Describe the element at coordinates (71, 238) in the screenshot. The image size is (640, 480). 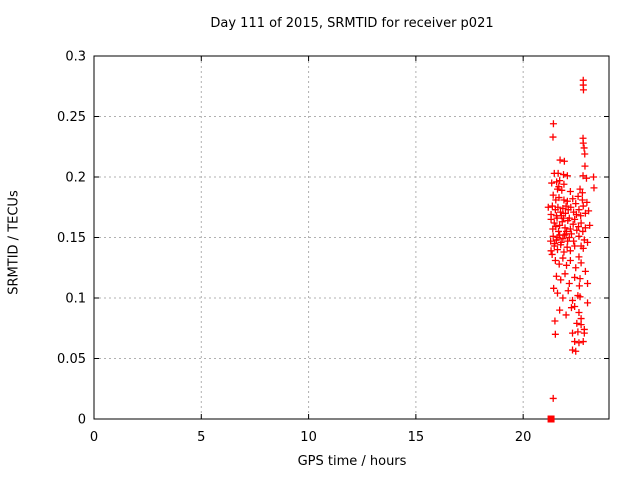
I see `y-tick-label: 0.15` at that location.